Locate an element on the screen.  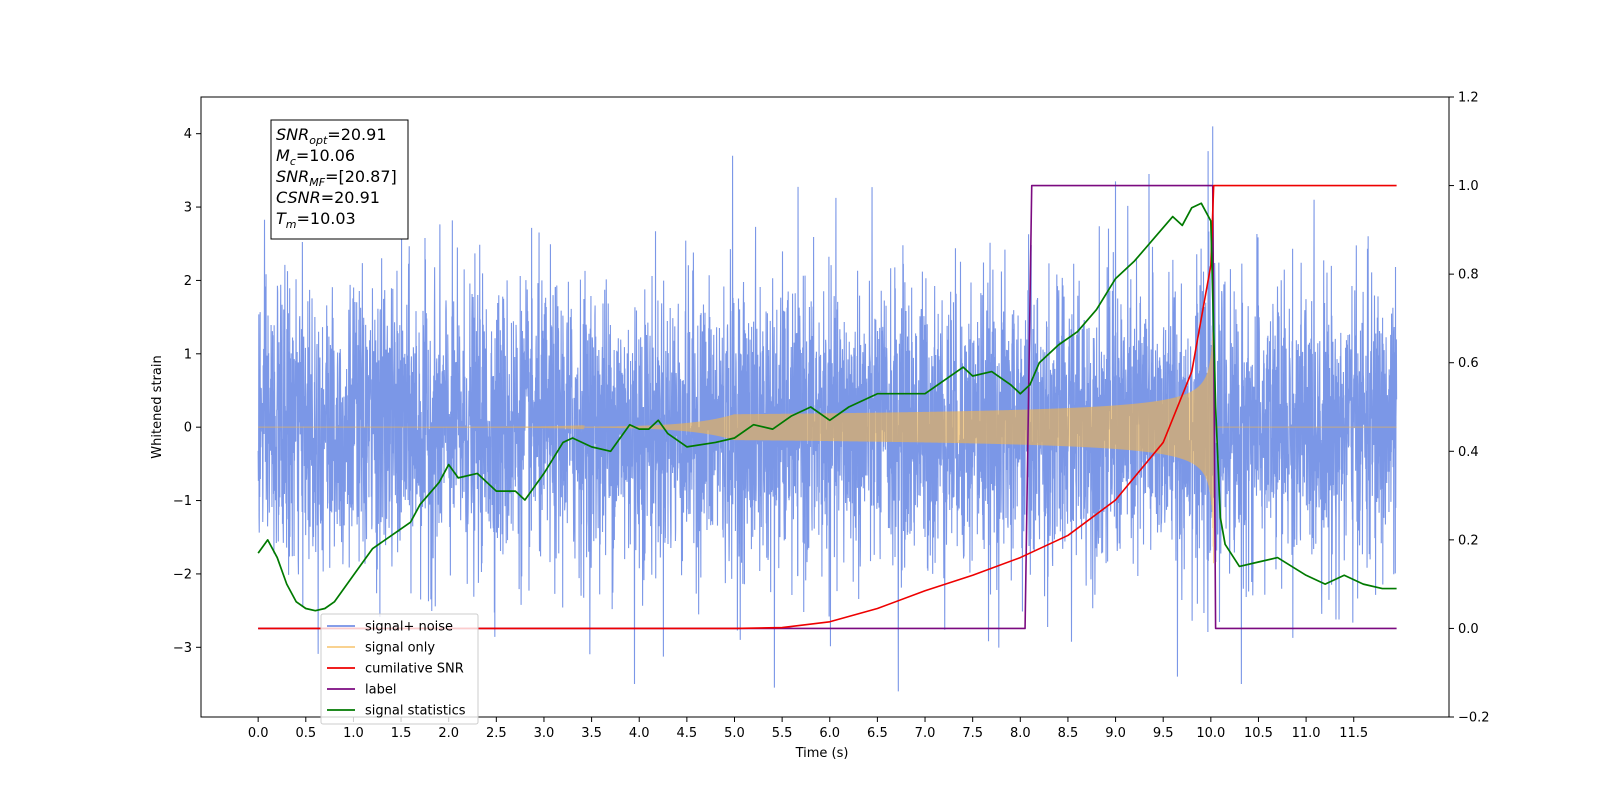
legend-entry: signal+ noise is located at coordinates (409, 627).